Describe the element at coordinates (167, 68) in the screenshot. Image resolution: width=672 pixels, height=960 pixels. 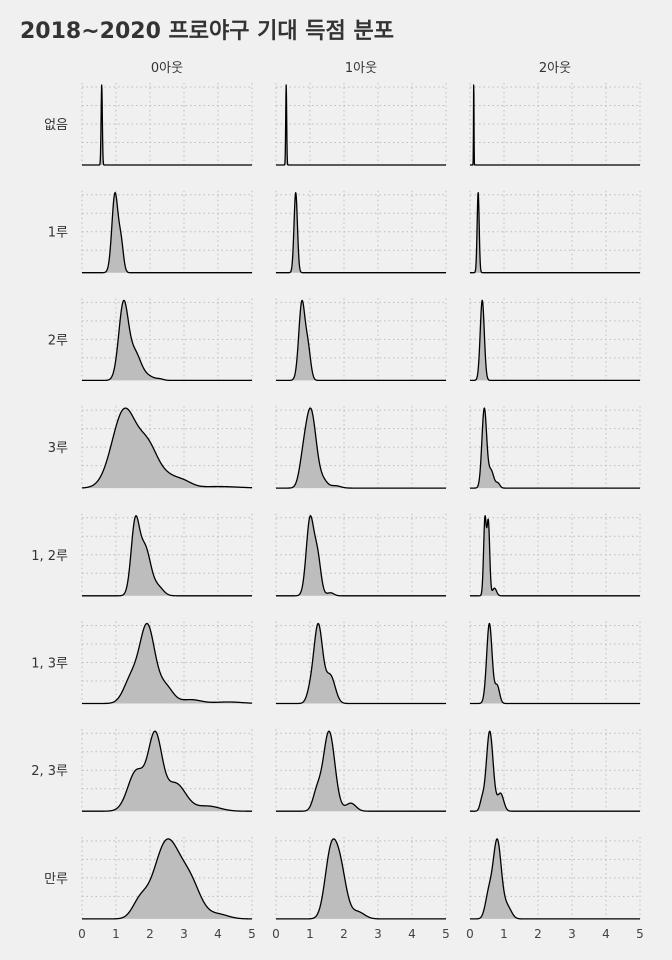
I see `column-label: 0아웃` at that location.